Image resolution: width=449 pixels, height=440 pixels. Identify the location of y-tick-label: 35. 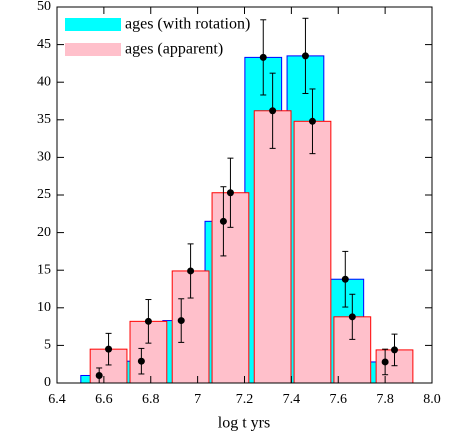
(44, 119).